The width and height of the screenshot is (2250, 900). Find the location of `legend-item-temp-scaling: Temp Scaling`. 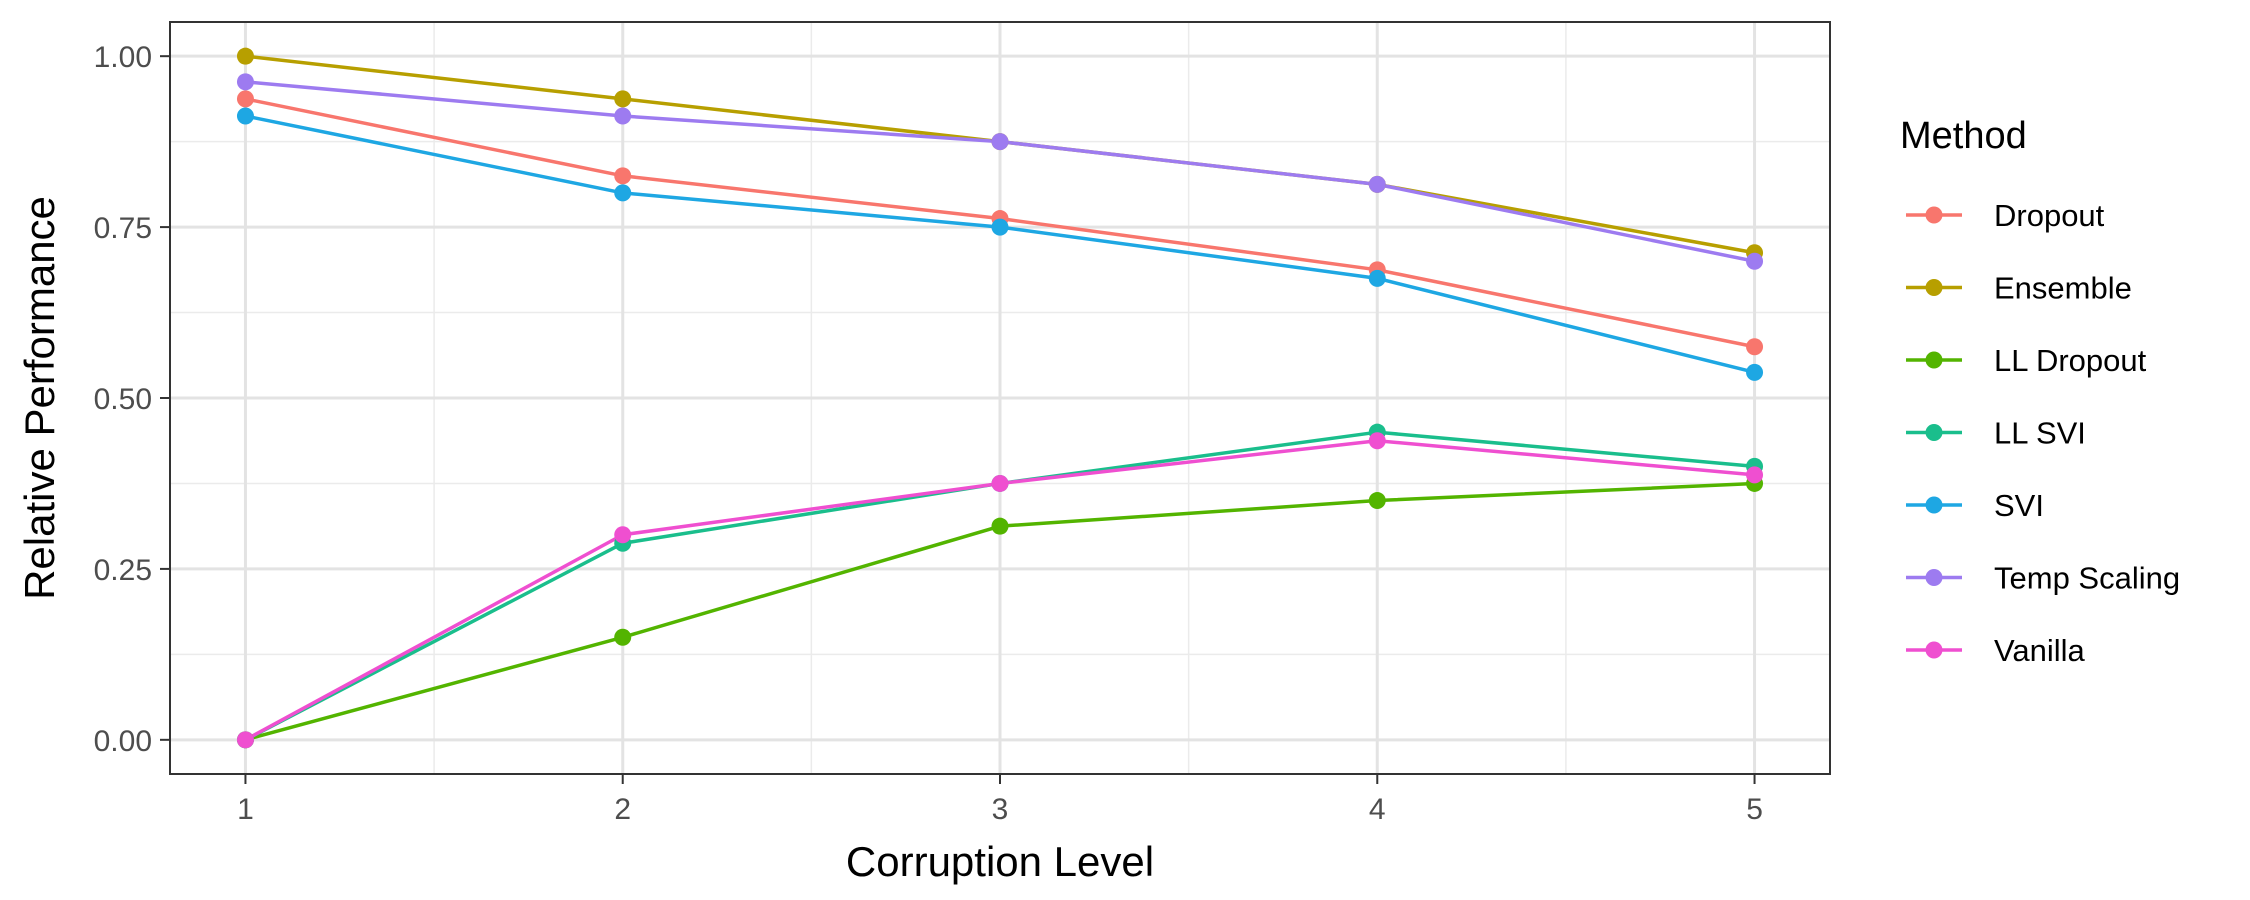

legend-item-temp-scaling: Temp Scaling is located at coordinates (2043, 578).